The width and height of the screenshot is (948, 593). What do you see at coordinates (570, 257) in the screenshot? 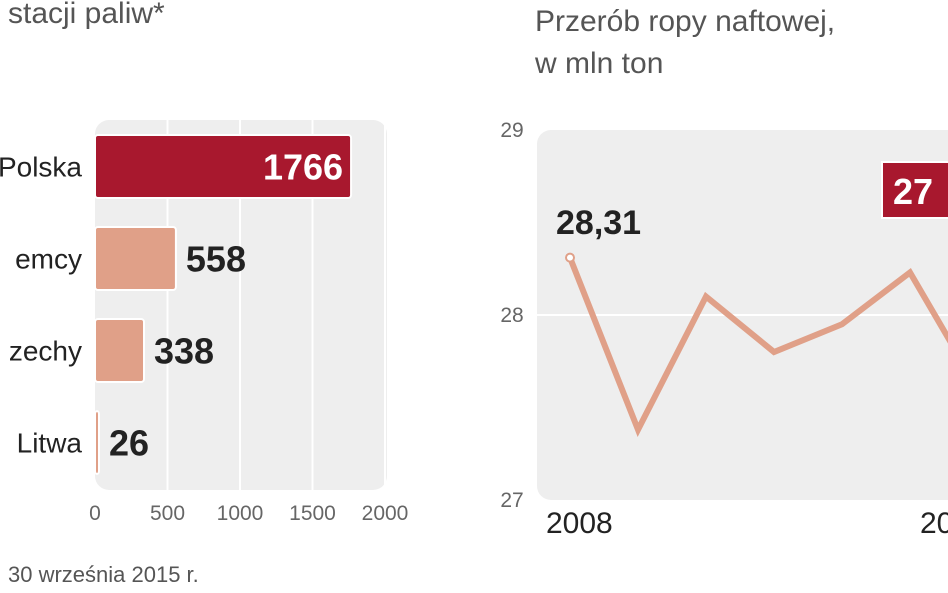
I see `line-start-point` at bounding box center [570, 257].